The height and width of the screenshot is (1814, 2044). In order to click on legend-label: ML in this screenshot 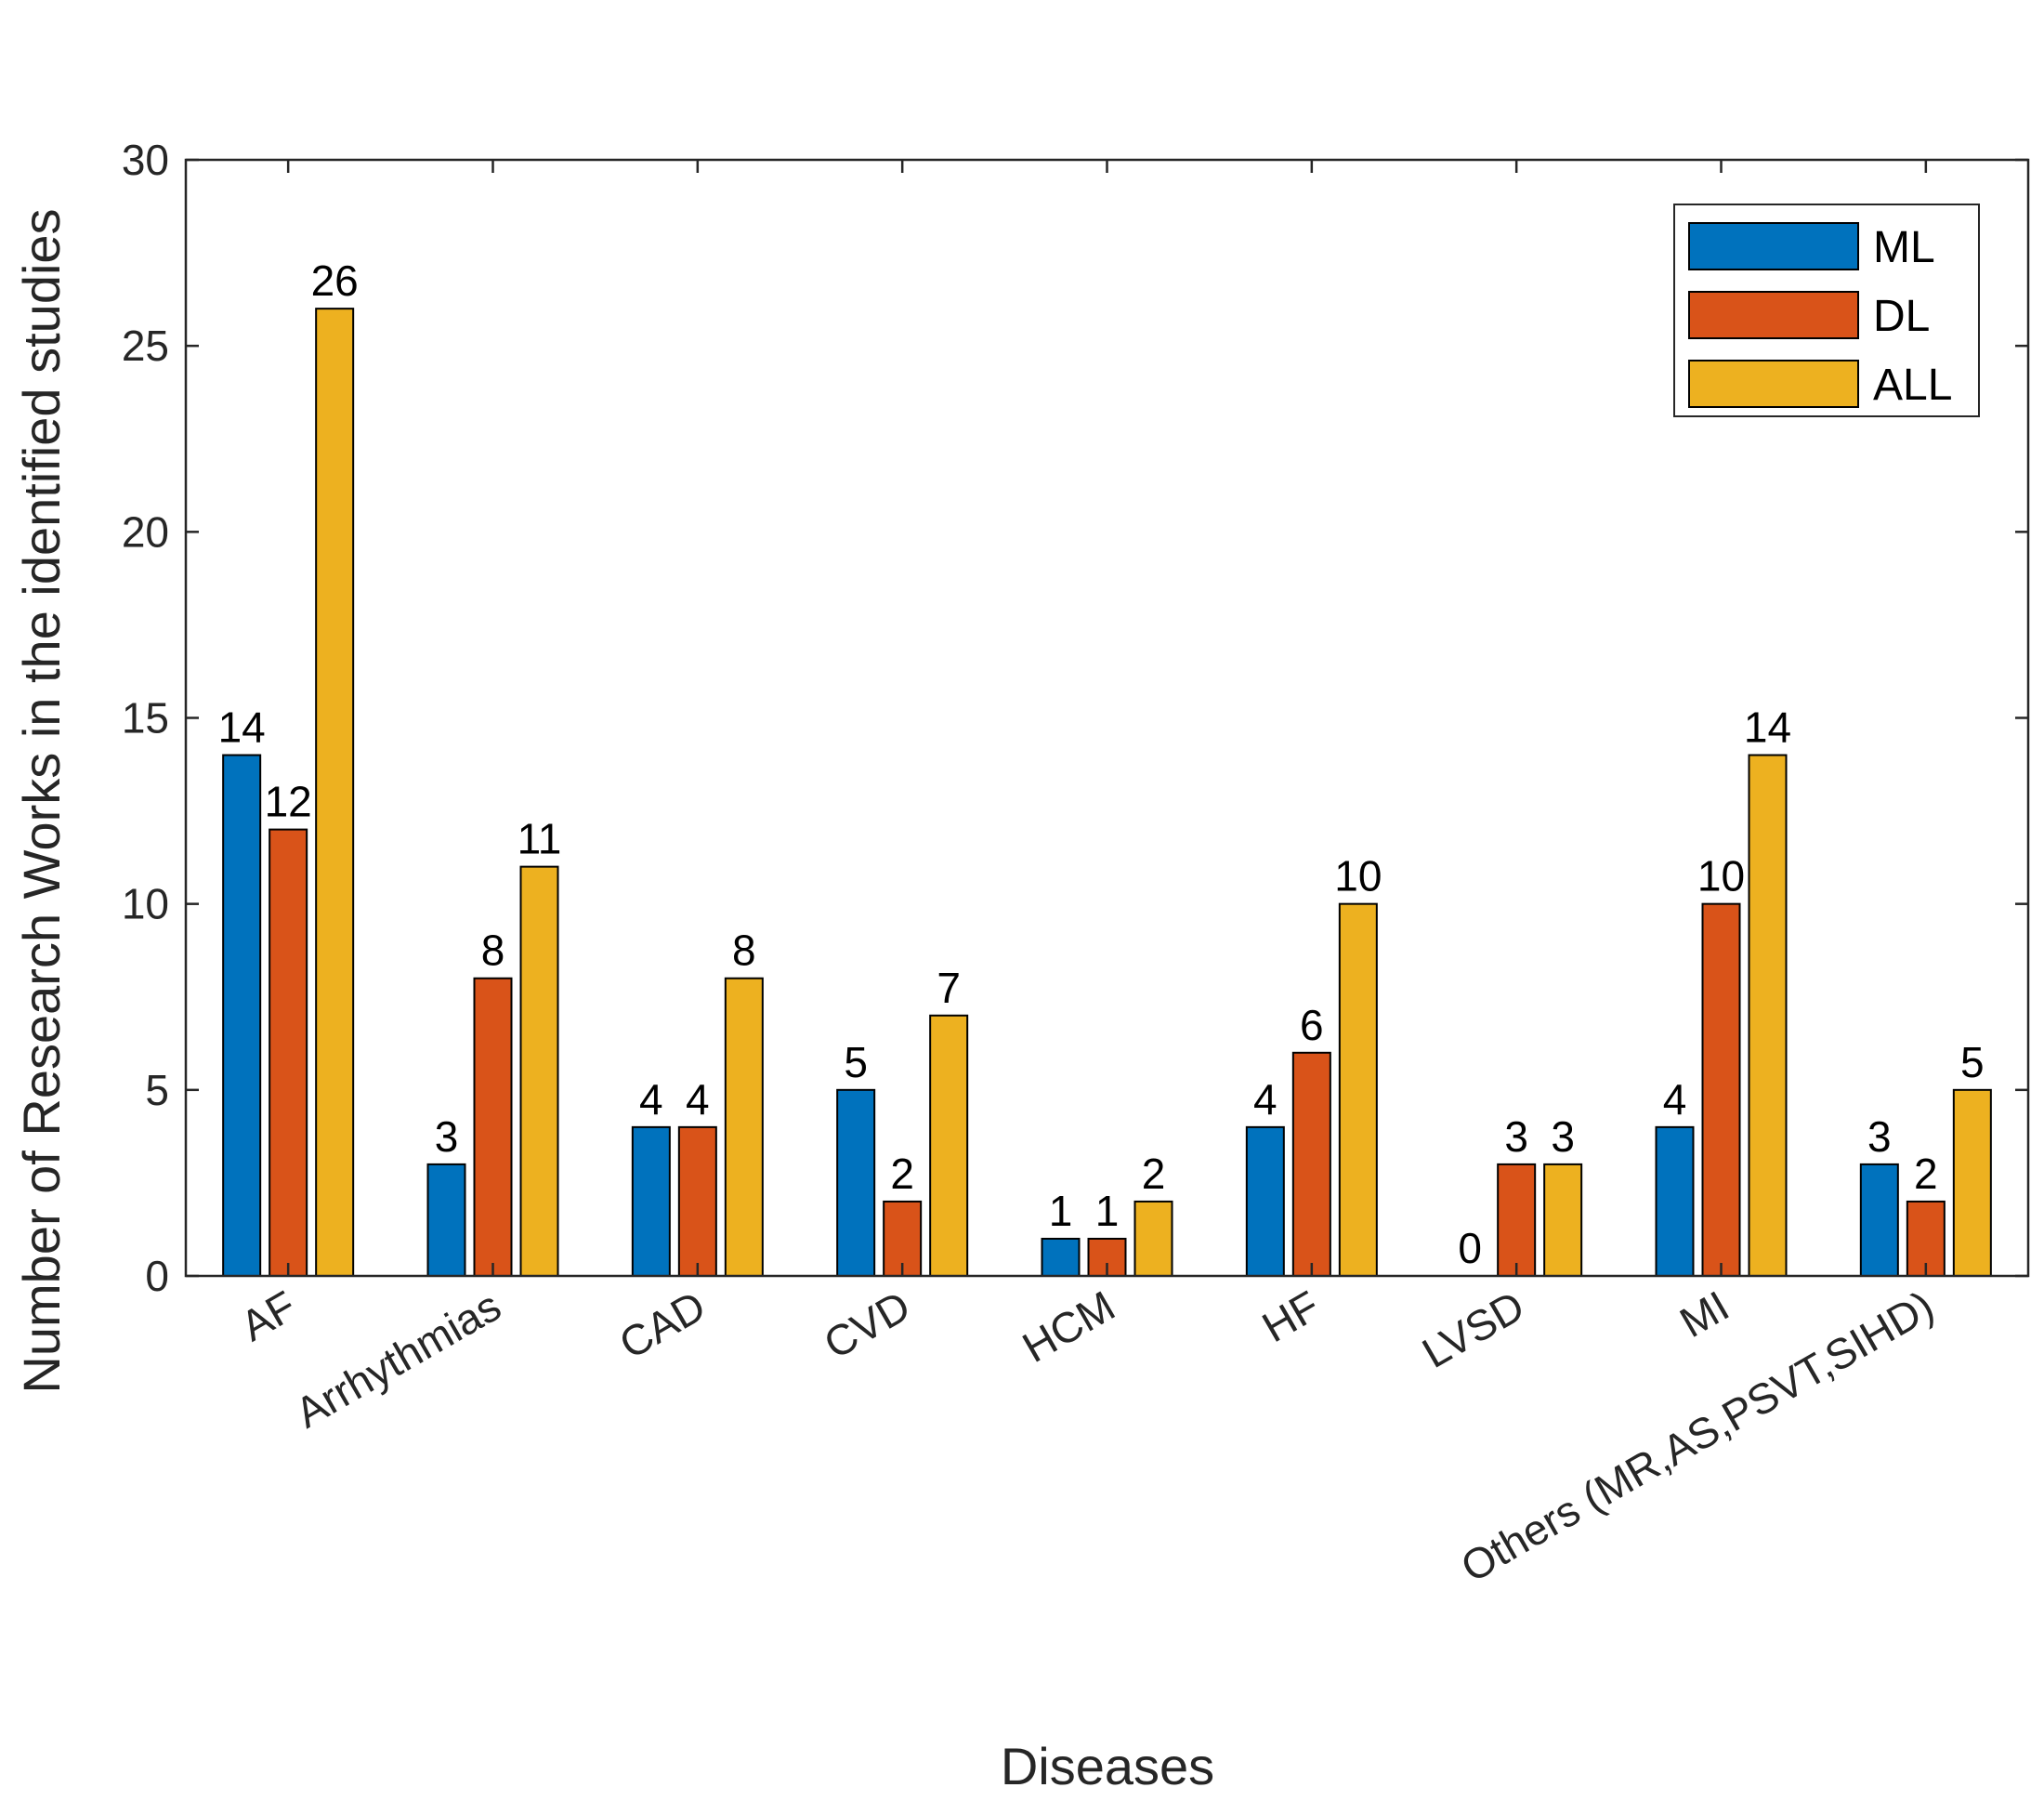, I will do `click(1904, 247)`.